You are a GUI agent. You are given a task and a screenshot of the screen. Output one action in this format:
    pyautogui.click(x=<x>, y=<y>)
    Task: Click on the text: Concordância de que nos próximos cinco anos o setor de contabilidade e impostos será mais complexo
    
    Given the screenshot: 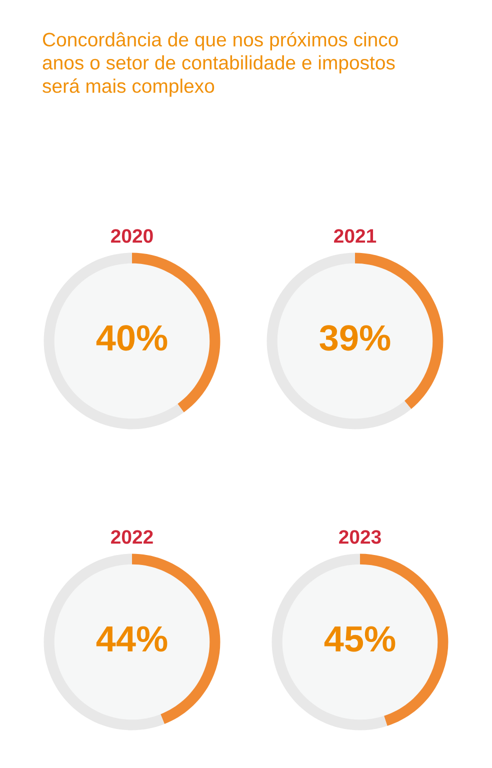 What is the action you would take?
    pyautogui.click(x=220, y=64)
    